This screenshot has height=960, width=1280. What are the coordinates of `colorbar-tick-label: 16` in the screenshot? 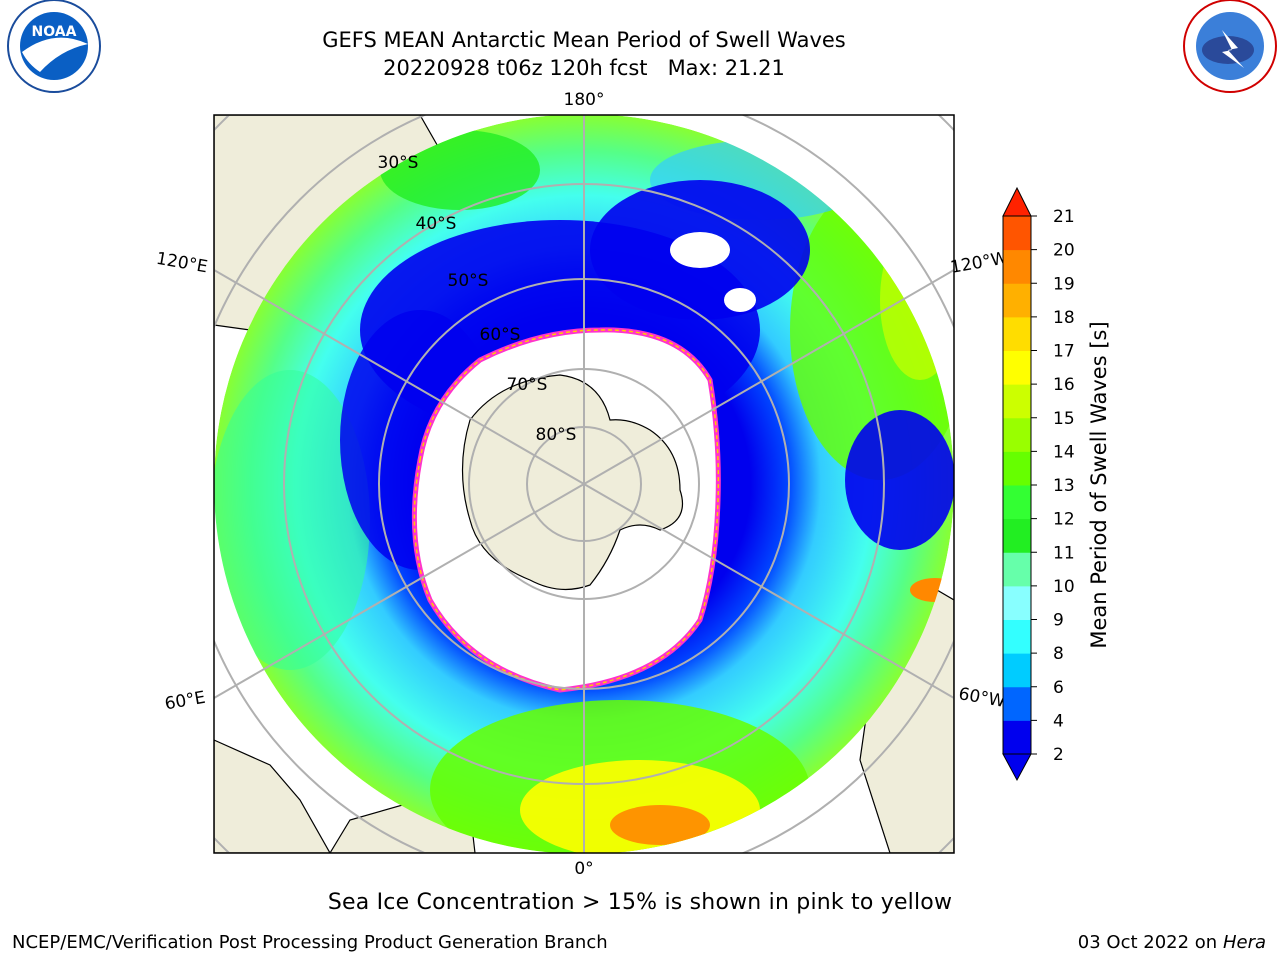 It's located at (1064, 385).